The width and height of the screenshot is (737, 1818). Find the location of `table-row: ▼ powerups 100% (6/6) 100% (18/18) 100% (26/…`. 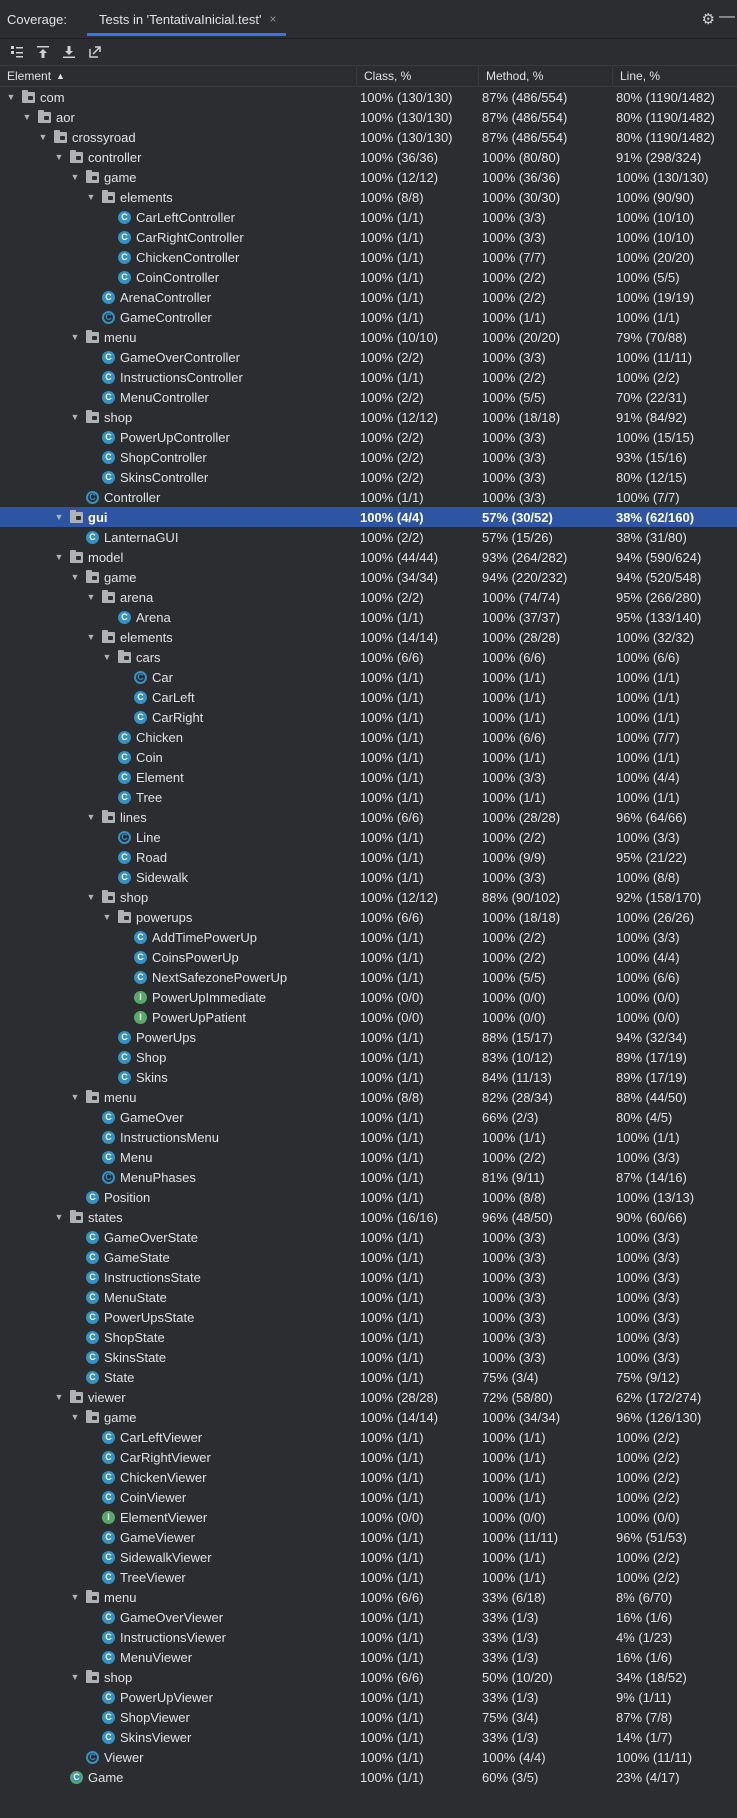

table-row: ▼ powerups 100% (6/6) 100% (18/18) 100% (26/… is located at coordinates (368, 917).